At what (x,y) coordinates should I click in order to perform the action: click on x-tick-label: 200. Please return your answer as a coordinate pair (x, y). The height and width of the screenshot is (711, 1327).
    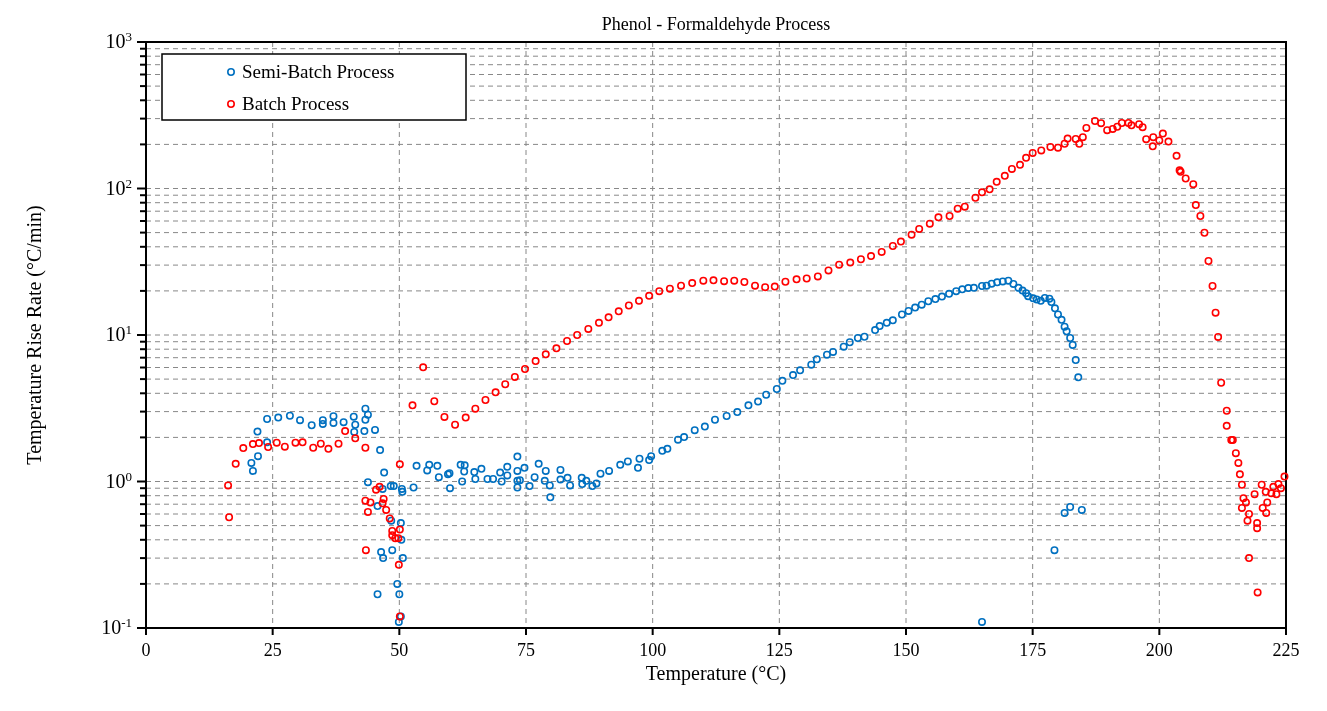
    Looking at the image, I should click on (1159, 650).